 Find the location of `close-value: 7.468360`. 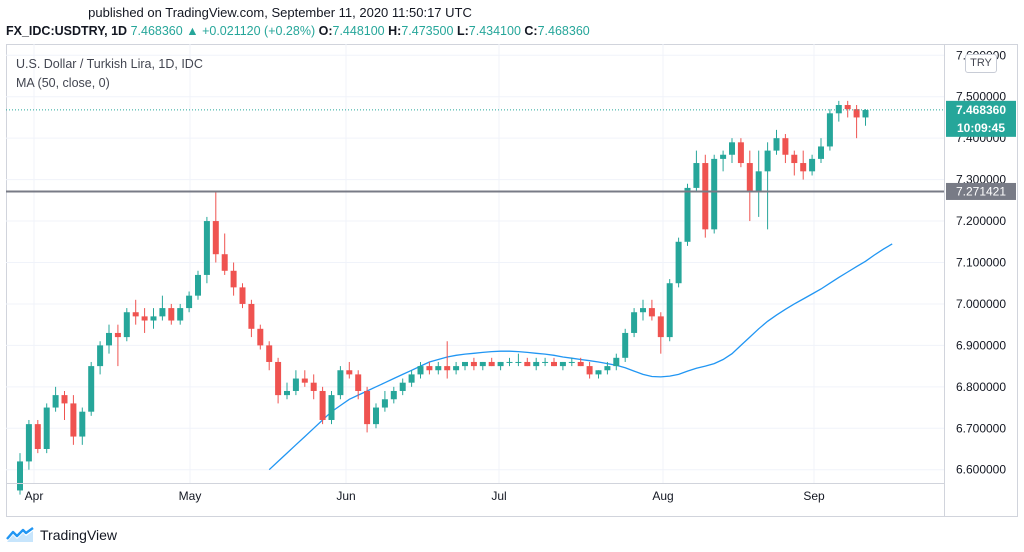

close-value: 7.468360 is located at coordinates (563, 31).